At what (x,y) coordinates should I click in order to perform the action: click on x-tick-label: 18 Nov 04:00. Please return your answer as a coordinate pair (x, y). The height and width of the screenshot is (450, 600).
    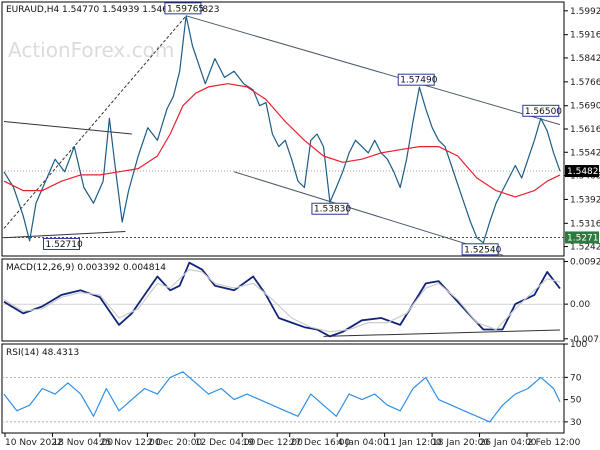
    Looking at the image, I should click on (82, 443).